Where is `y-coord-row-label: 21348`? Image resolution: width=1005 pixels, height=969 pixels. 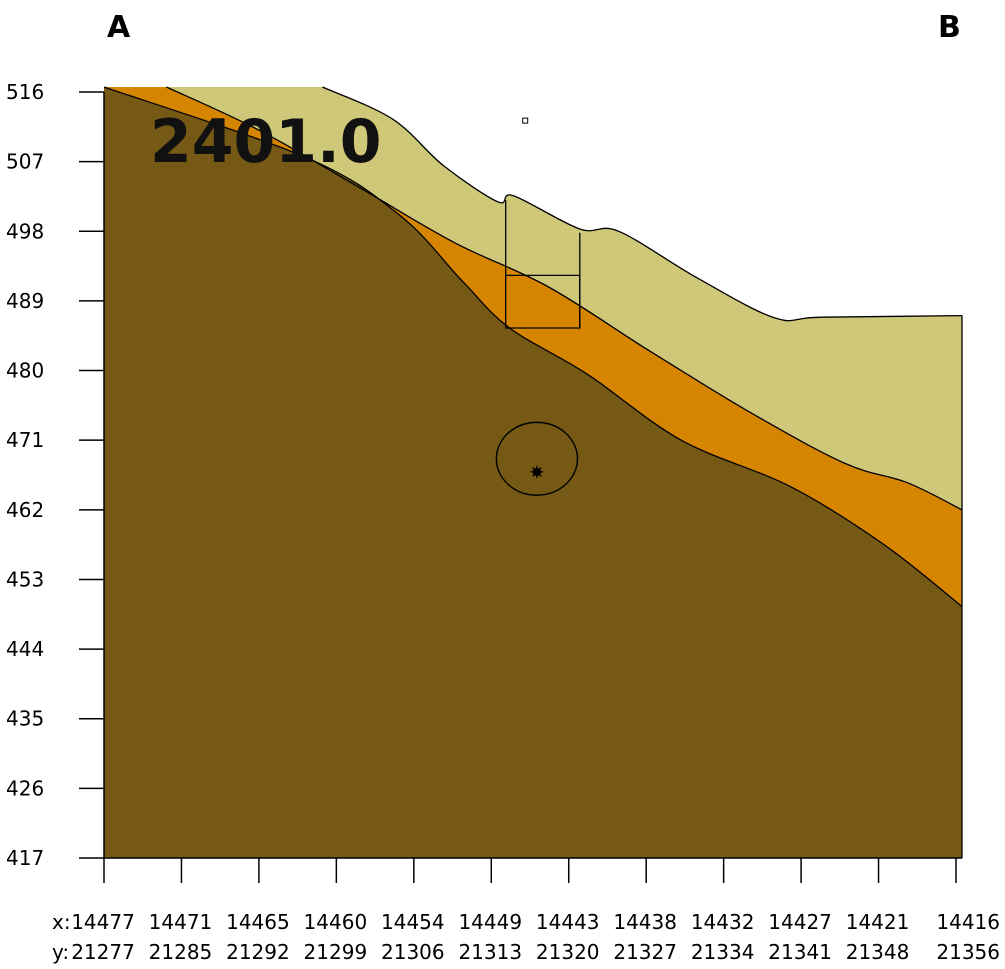 y-coord-row-label: 21348 is located at coordinates (878, 952).